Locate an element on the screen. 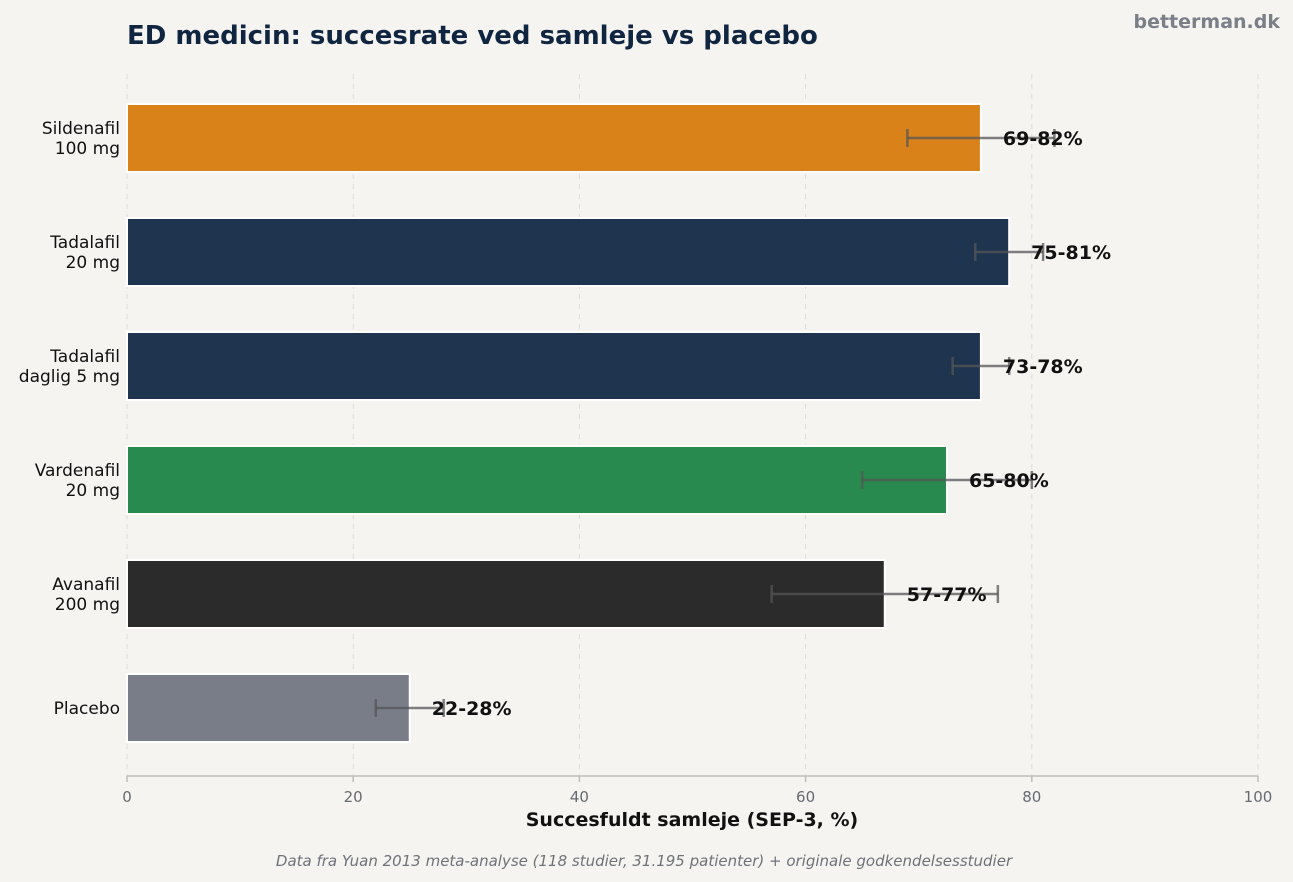 This screenshot has width=1293, height=882. range-label: 22-28% is located at coordinates (472, 709).